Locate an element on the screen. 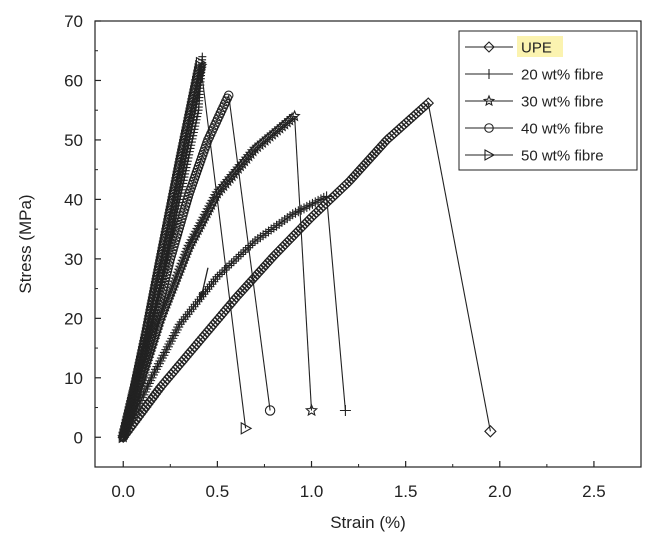  fracture-end-marker is located at coordinates (246, 428).